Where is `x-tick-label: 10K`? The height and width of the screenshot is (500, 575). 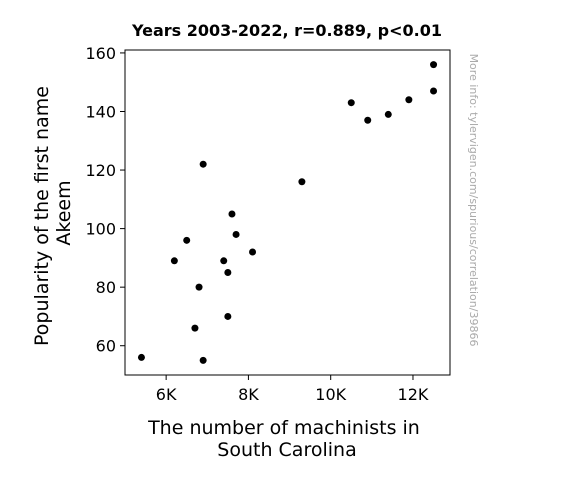 x-tick-label: 10K is located at coordinates (330, 394).